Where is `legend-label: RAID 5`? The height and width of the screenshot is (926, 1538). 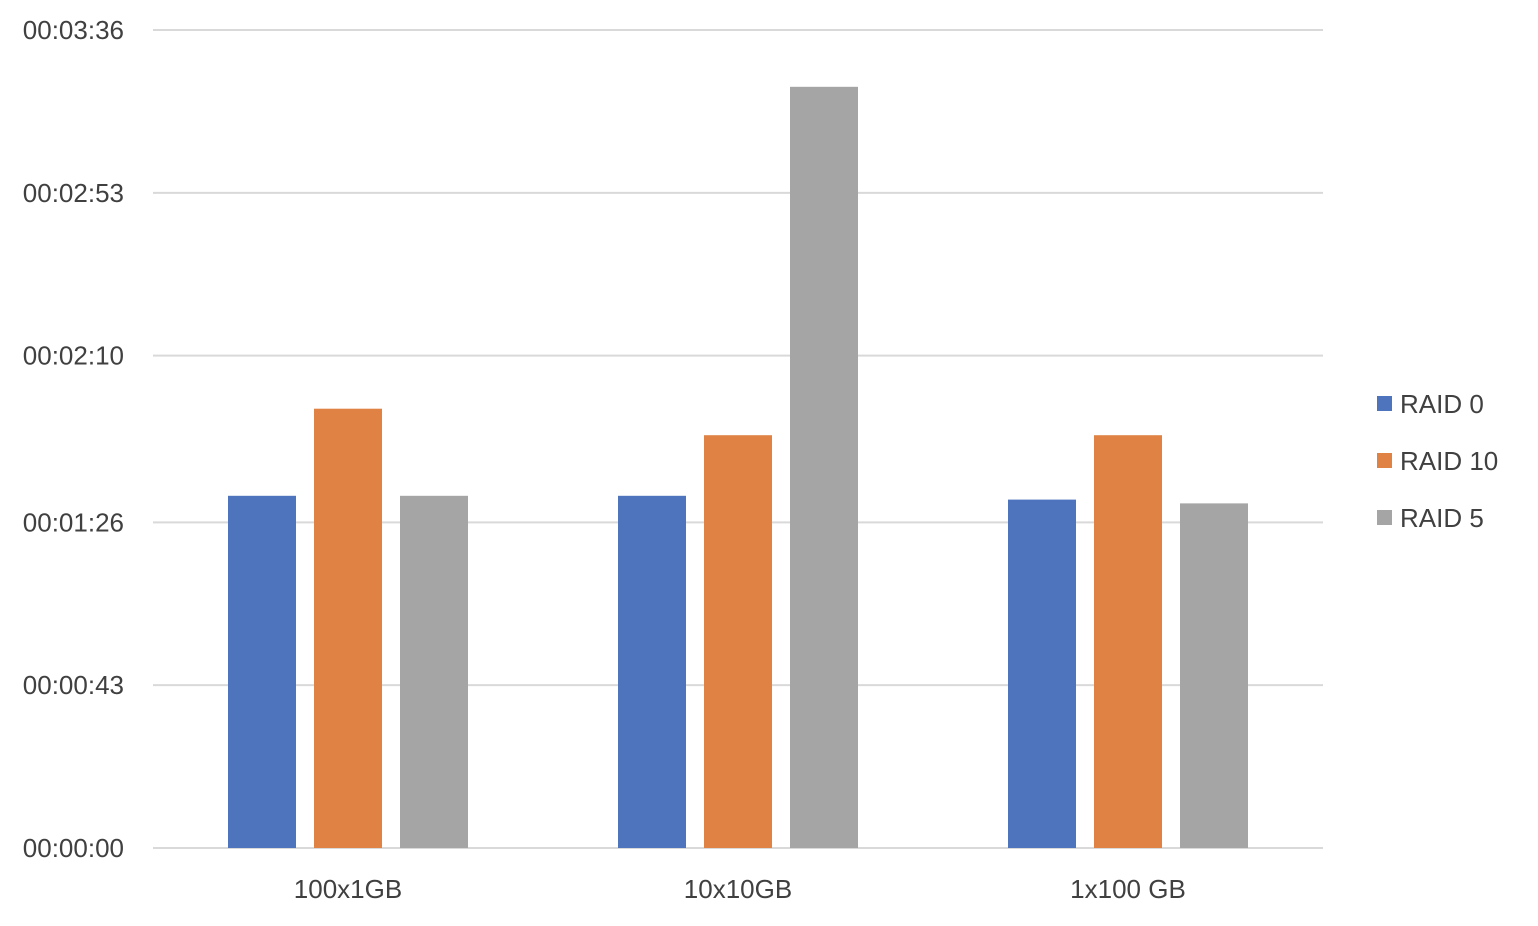
legend-label: RAID 5 is located at coordinates (1442, 518).